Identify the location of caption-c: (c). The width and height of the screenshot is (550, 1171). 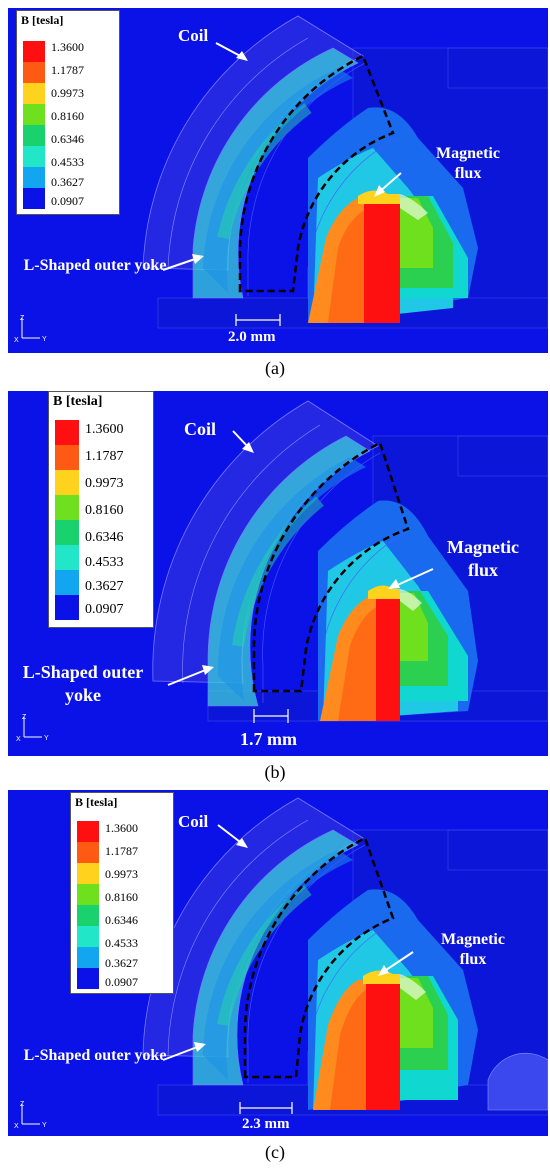
(275, 1152).